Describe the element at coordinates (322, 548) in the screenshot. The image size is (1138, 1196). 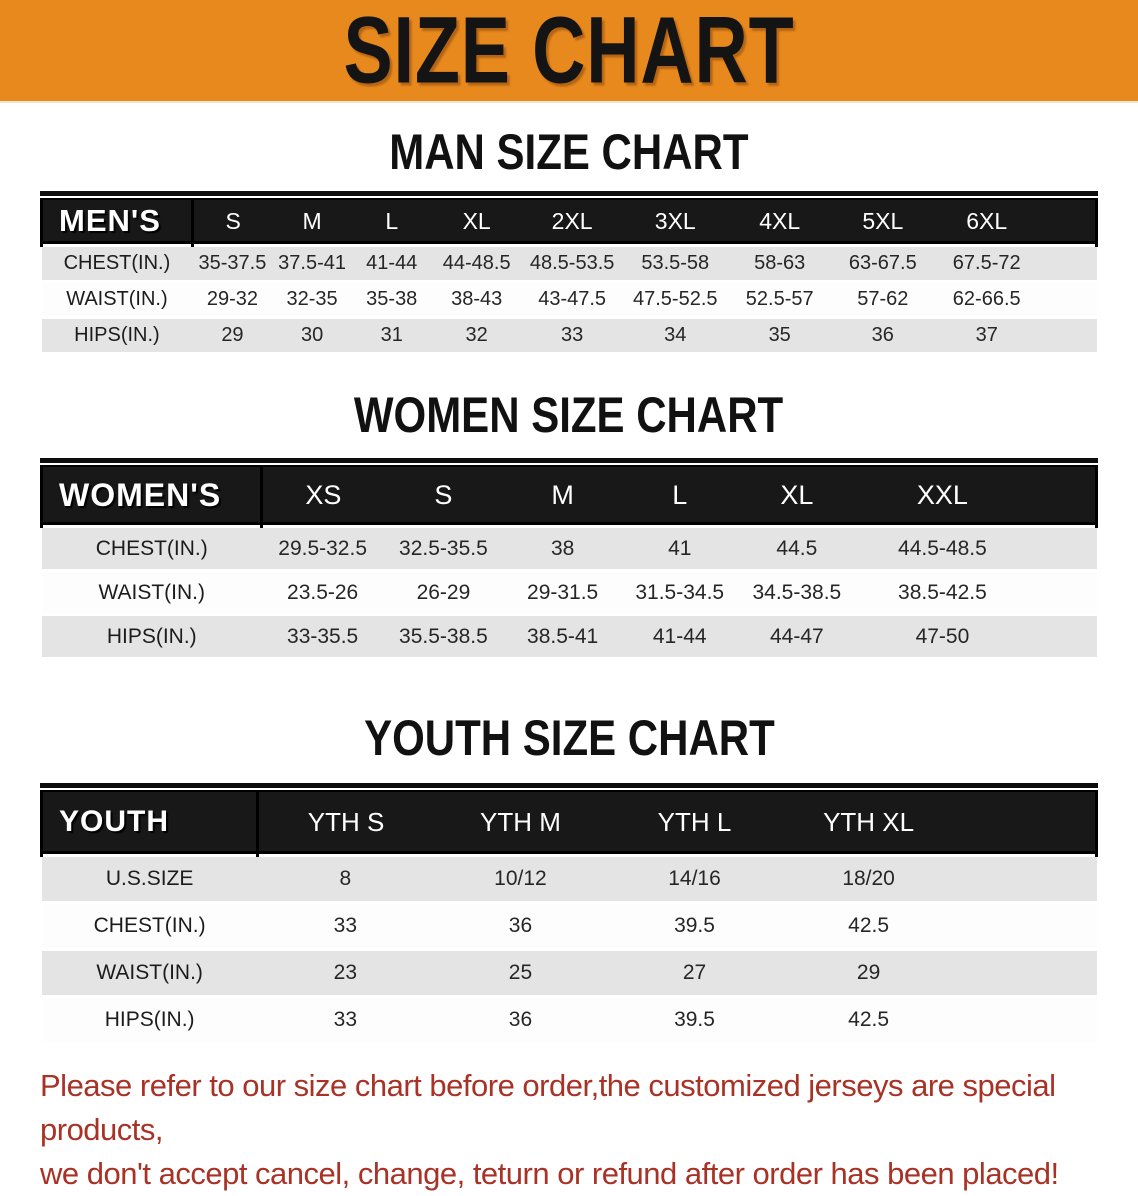
I see `size-value: 29.5-32.5` at that location.